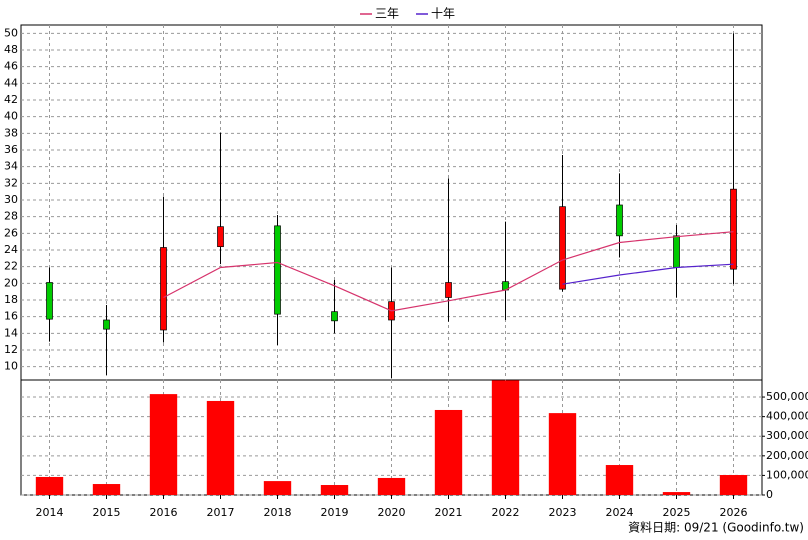 This screenshot has width=808, height=540. What do you see at coordinates (11, 82) in the screenshot?
I see `y-tick-label: 44` at bounding box center [11, 82].